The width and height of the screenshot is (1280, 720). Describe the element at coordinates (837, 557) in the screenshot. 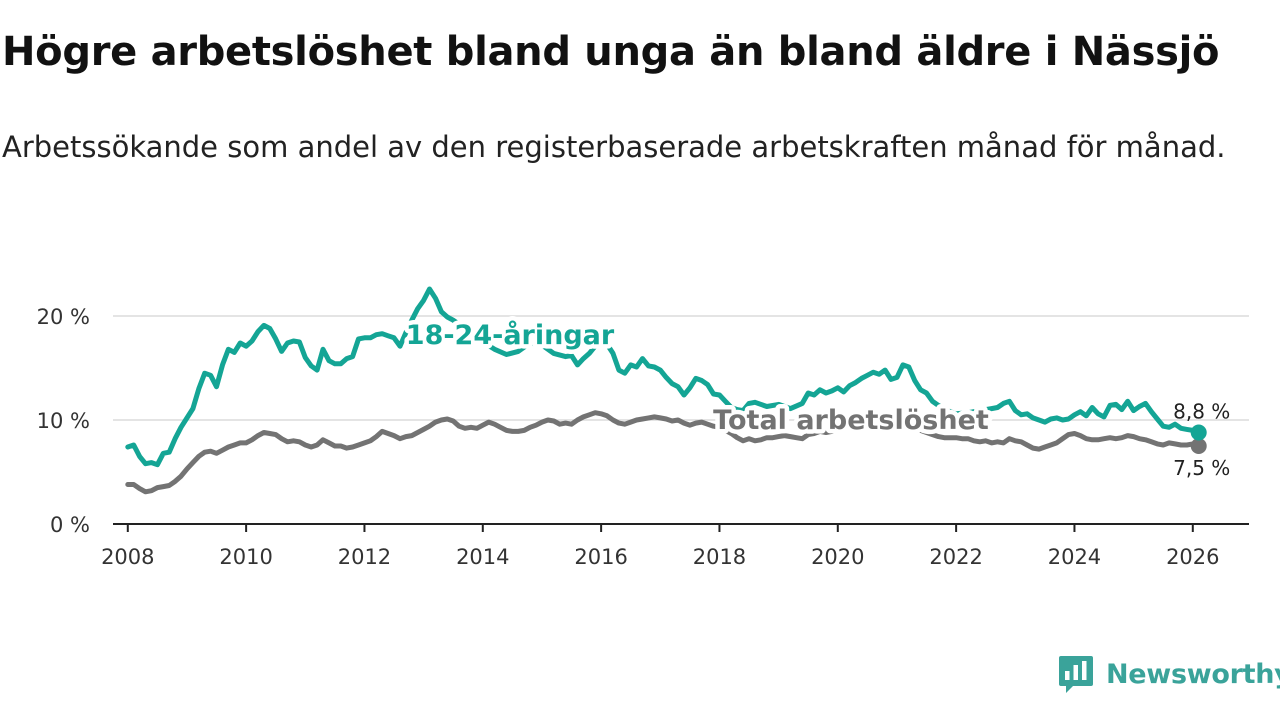

I see `x-tick-label: 2020` at that location.